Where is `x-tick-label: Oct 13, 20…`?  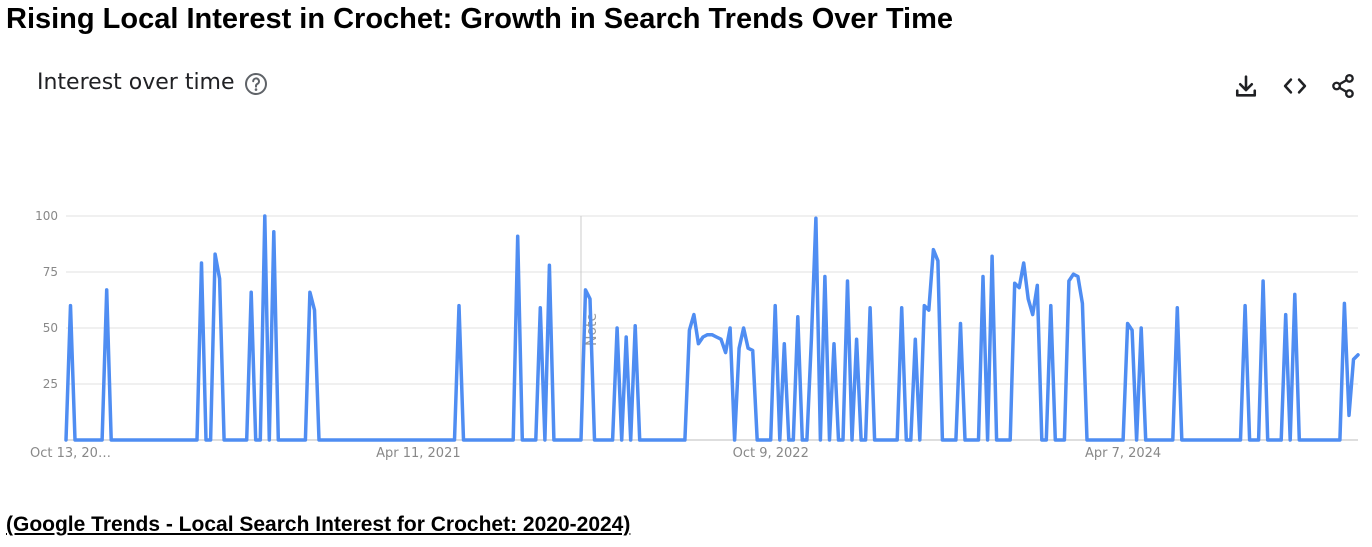
x-tick-label: Oct 13, 20… is located at coordinates (70, 453).